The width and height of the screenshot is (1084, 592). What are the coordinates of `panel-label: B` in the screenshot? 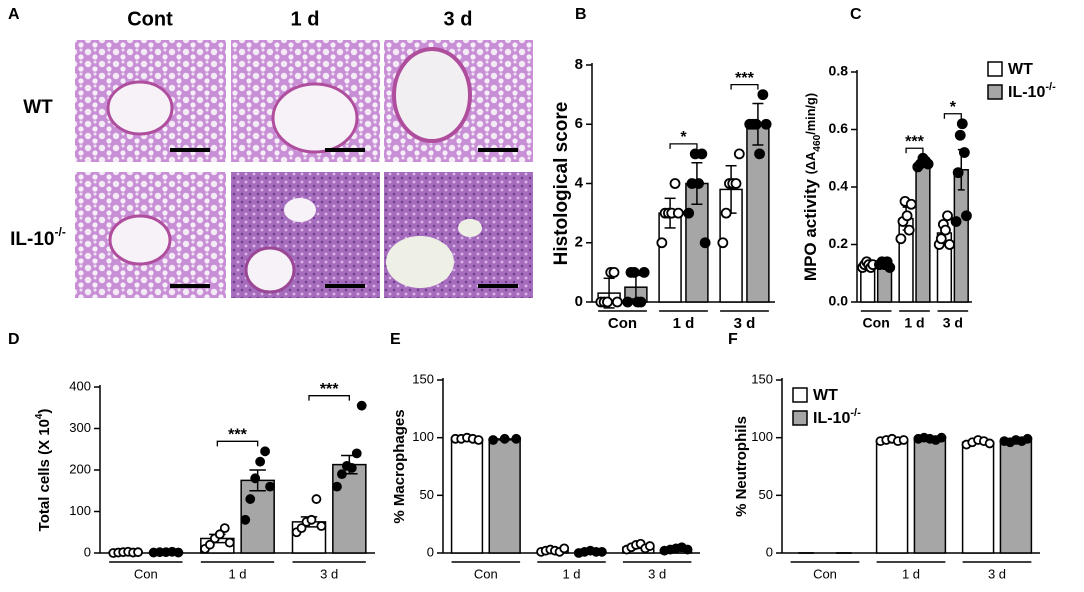 It's located at (581, 14).